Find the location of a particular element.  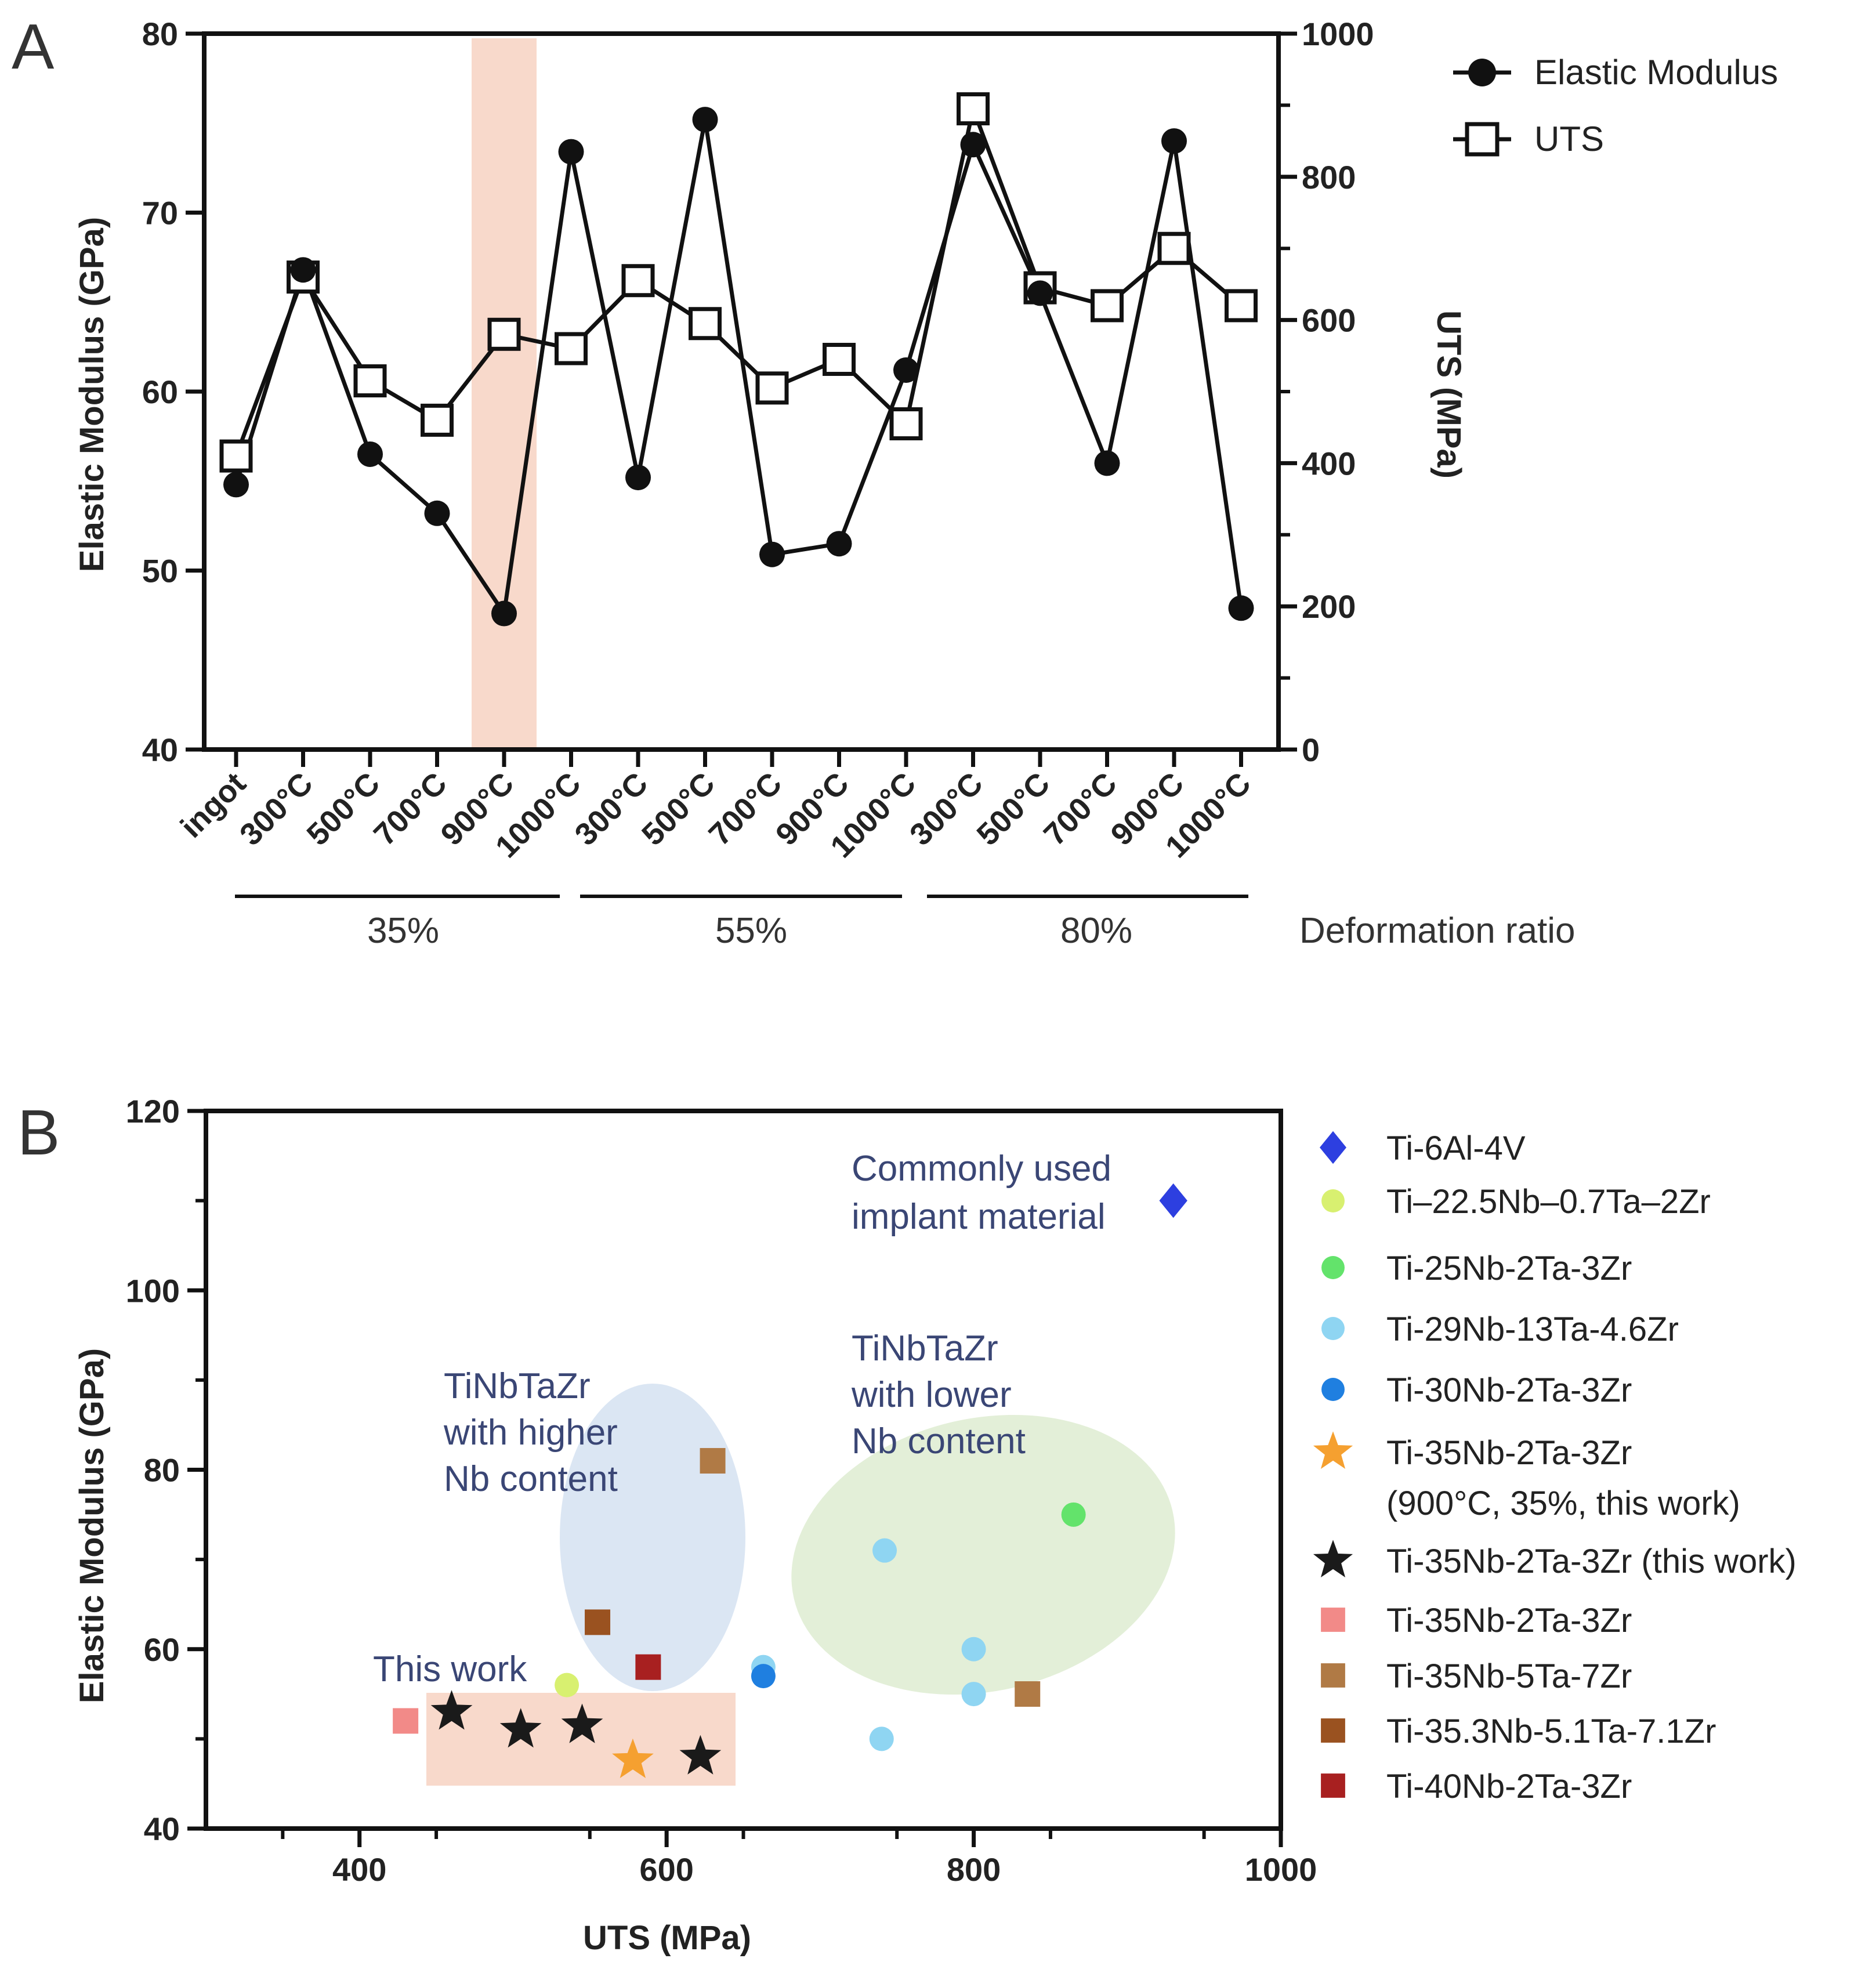

legend-label: Elastic Modulus is located at coordinates (1656, 73).